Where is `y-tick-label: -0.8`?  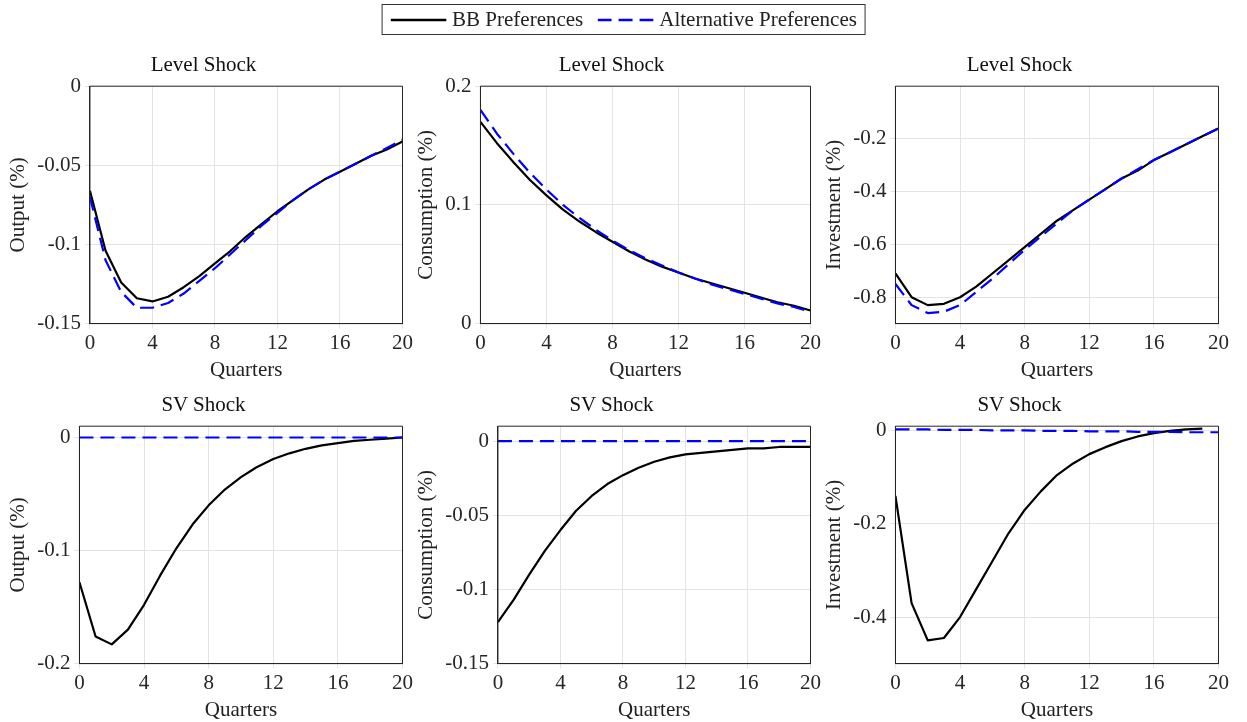
y-tick-label: -0.8 is located at coordinates (870, 295).